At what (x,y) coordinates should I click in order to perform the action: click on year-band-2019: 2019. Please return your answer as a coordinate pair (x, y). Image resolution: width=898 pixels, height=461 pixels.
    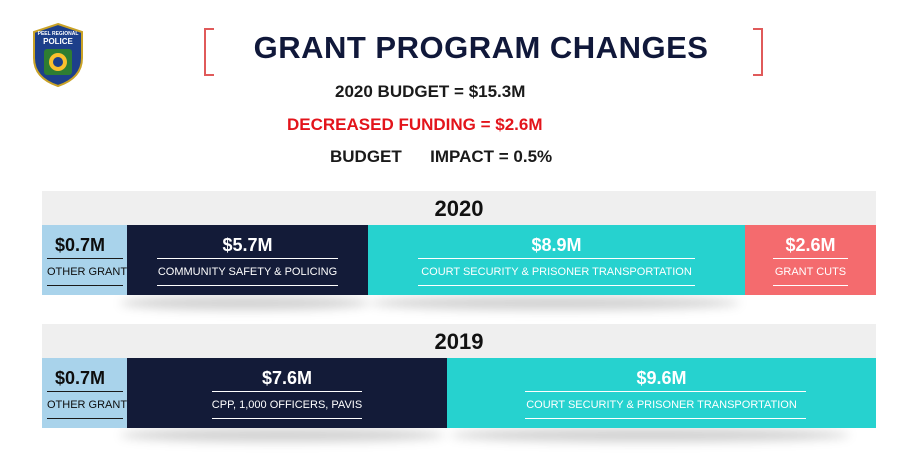
    Looking at the image, I should click on (459, 341).